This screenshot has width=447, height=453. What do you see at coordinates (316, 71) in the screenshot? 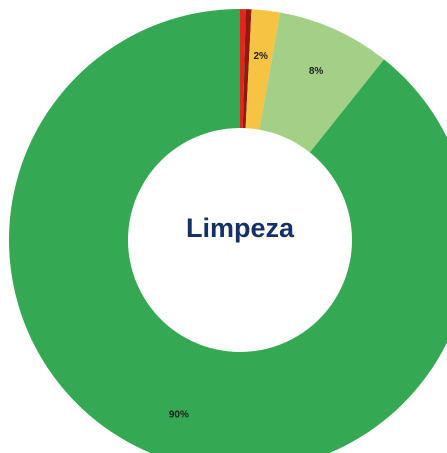
I see `data-label: 8%` at bounding box center [316, 71].